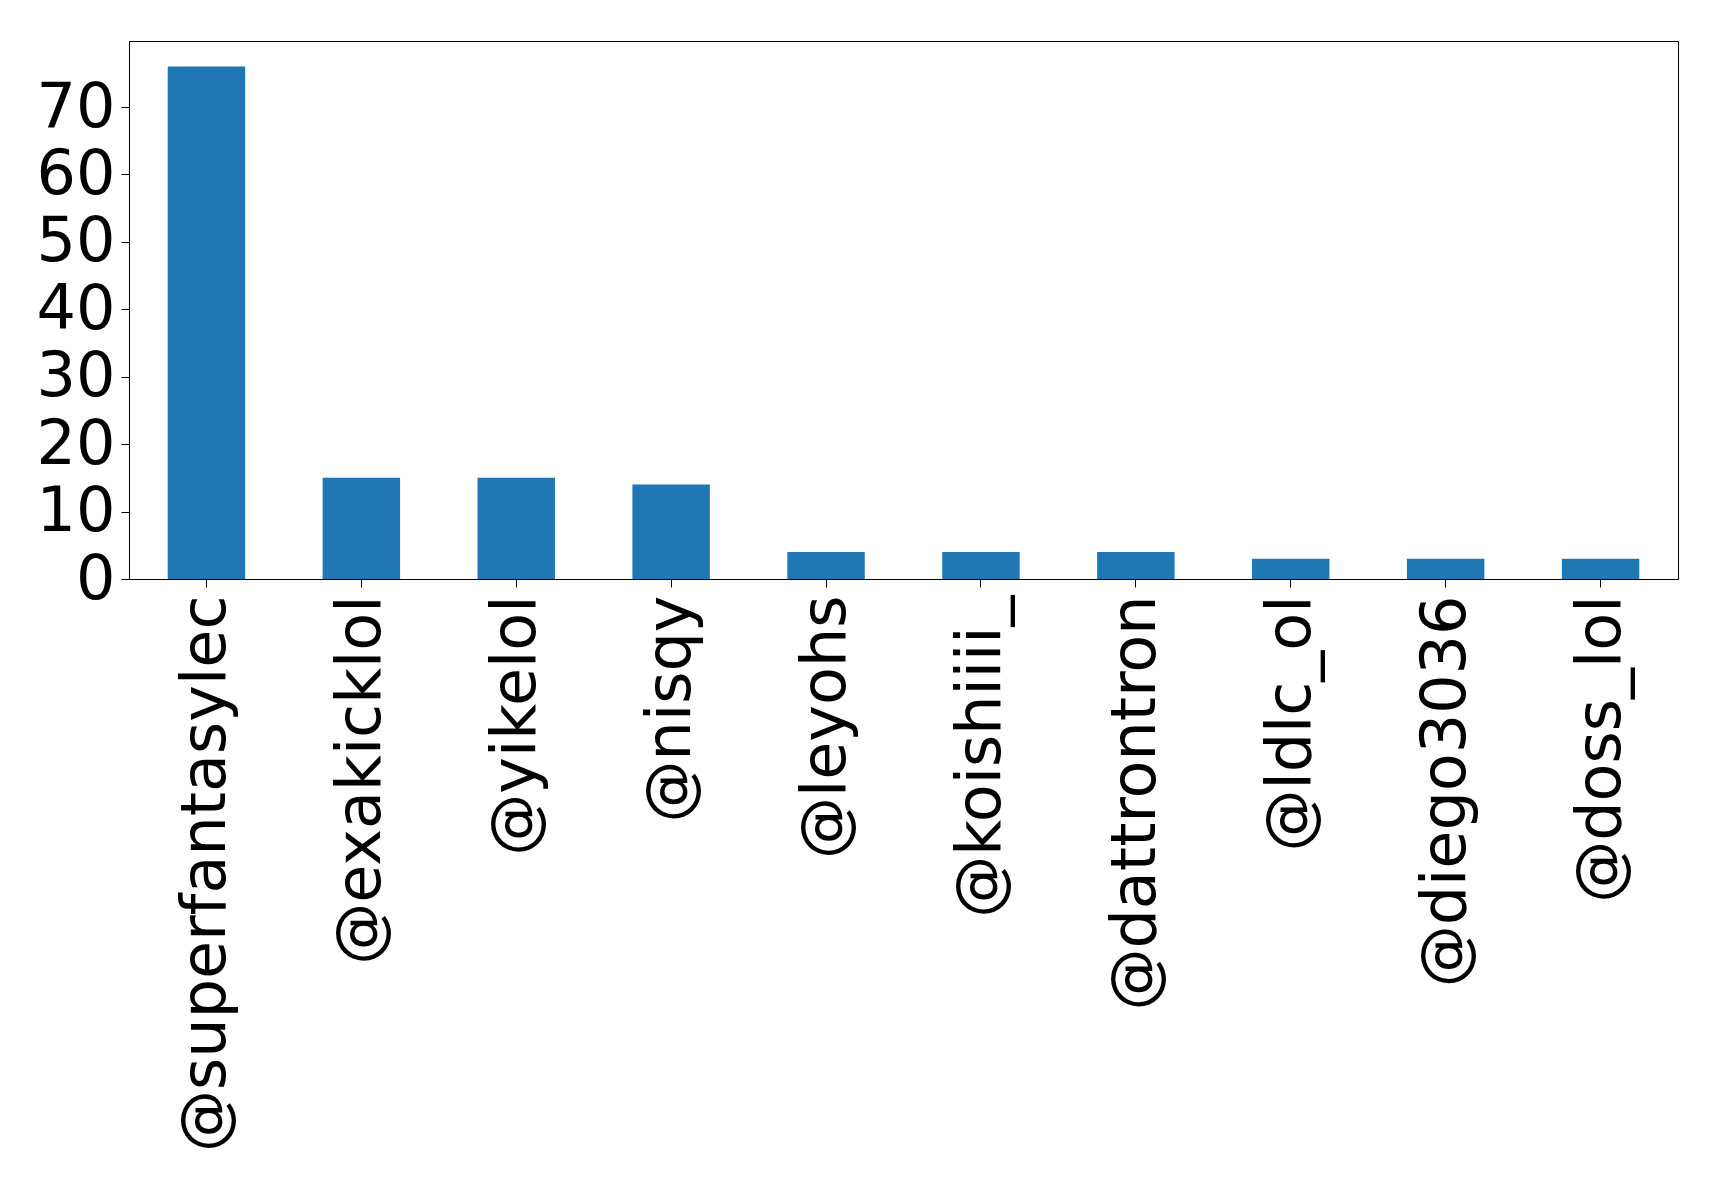 The width and height of the screenshot is (1719, 1189). What do you see at coordinates (824, 727) in the screenshot?
I see `x-tick-label: @leyohs` at bounding box center [824, 727].